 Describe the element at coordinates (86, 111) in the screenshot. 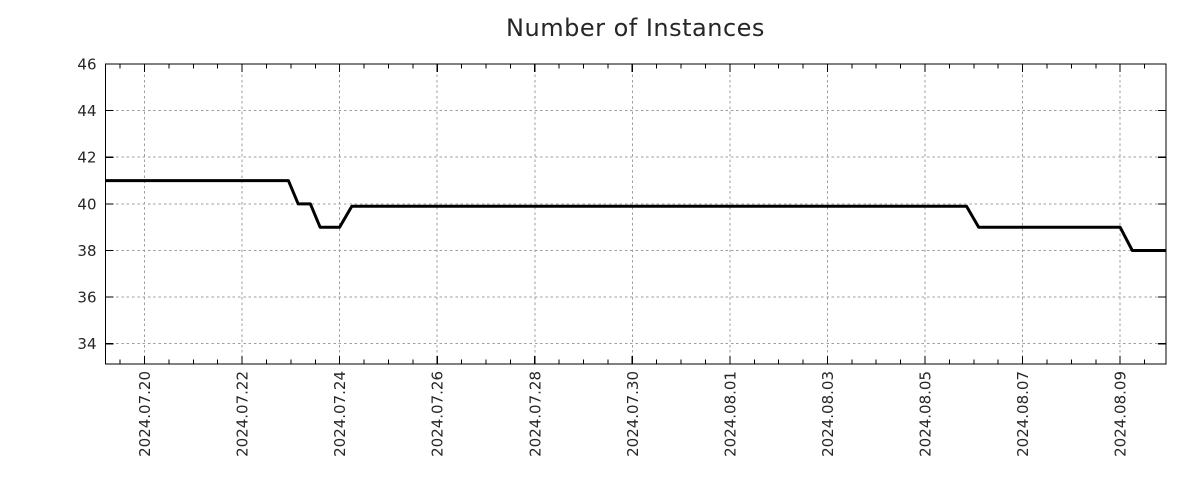

I see `y-tick-label: 44` at that location.